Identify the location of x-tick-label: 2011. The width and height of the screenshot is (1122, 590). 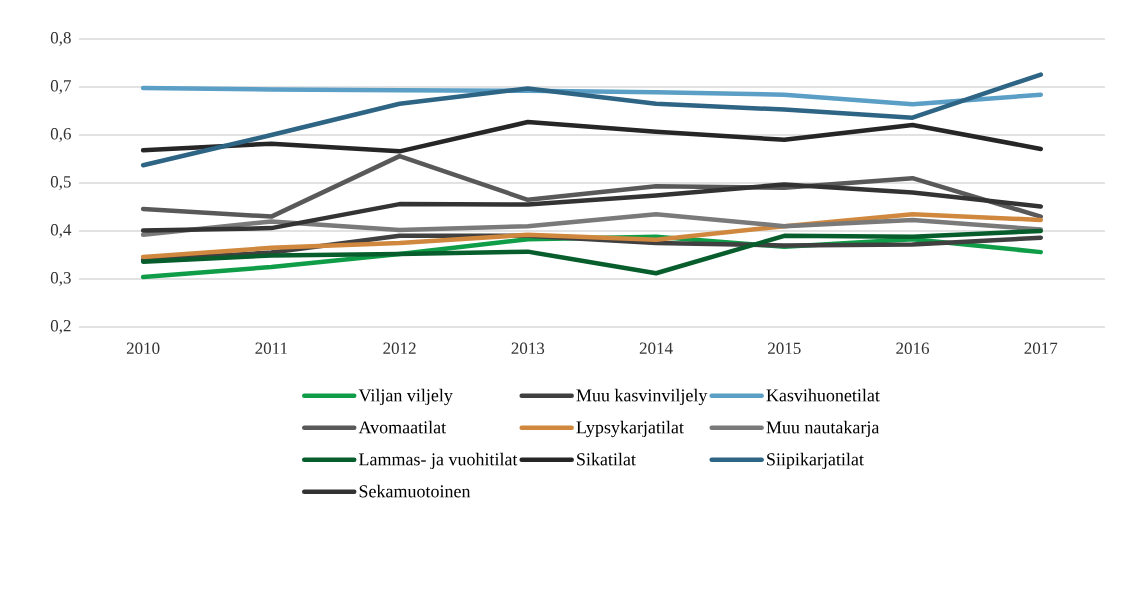
(271, 348).